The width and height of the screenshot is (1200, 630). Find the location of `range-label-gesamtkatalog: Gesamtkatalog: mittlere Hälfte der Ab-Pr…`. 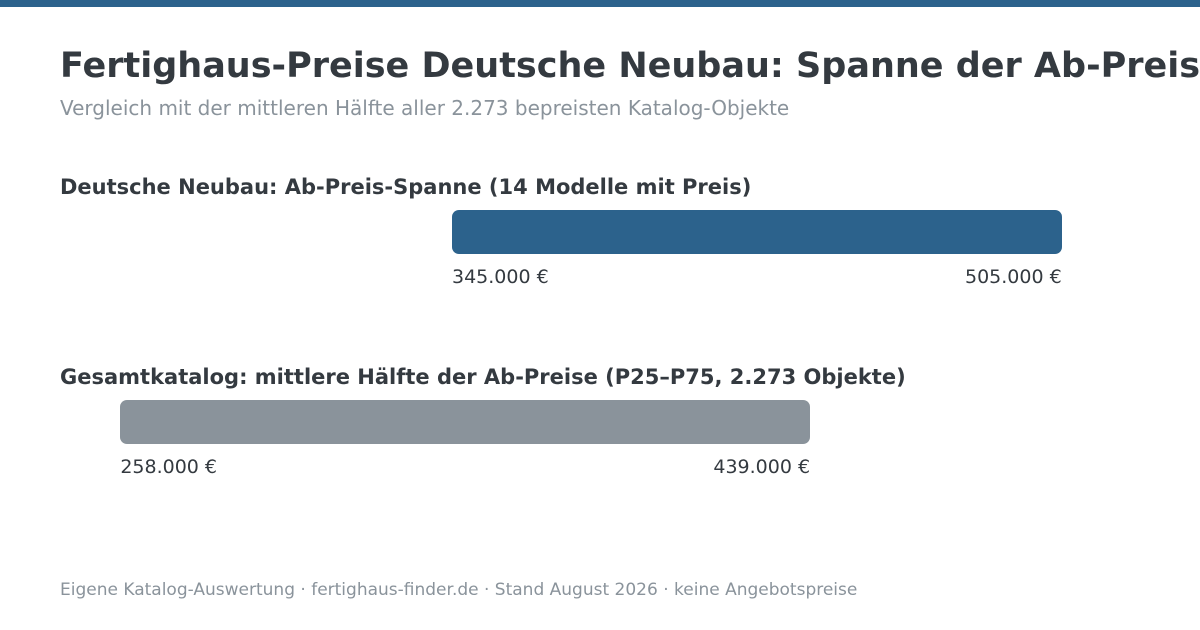

range-label-gesamtkatalog: Gesamtkatalog: mittlere Hälfte der Ab-Pr… is located at coordinates (483, 377).